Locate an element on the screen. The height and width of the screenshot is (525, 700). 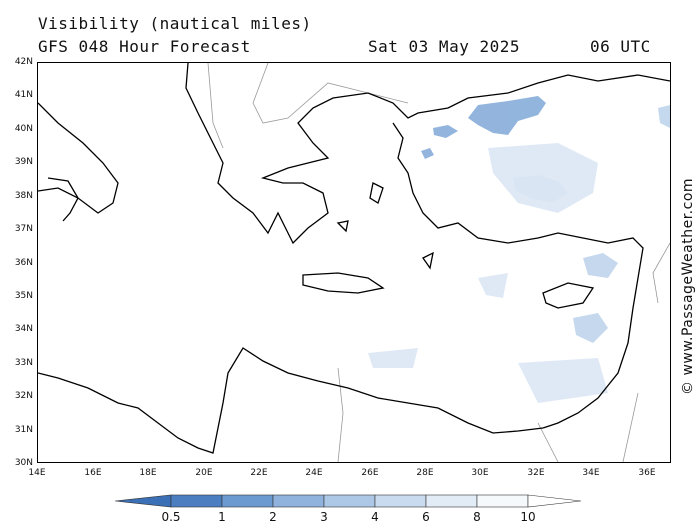
lon-label: 34E is located at coordinates (591, 473).